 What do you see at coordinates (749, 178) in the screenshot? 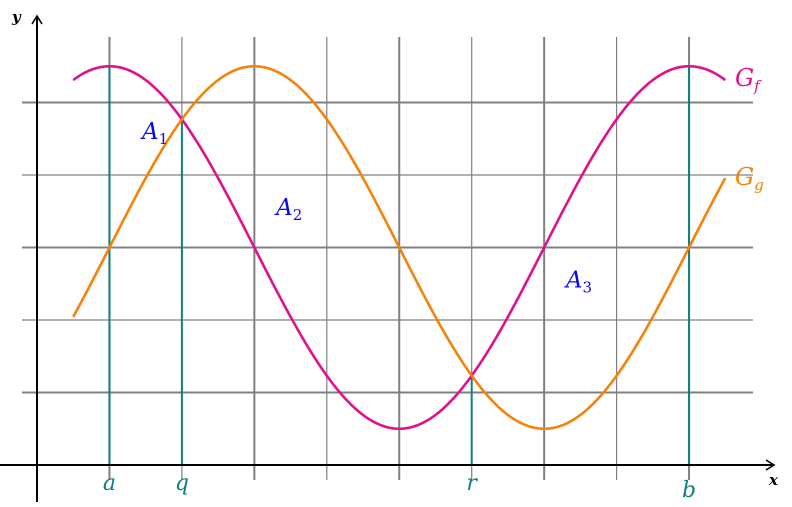
I see `series-label-g-g: Gg` at bounding box center [749, 178].